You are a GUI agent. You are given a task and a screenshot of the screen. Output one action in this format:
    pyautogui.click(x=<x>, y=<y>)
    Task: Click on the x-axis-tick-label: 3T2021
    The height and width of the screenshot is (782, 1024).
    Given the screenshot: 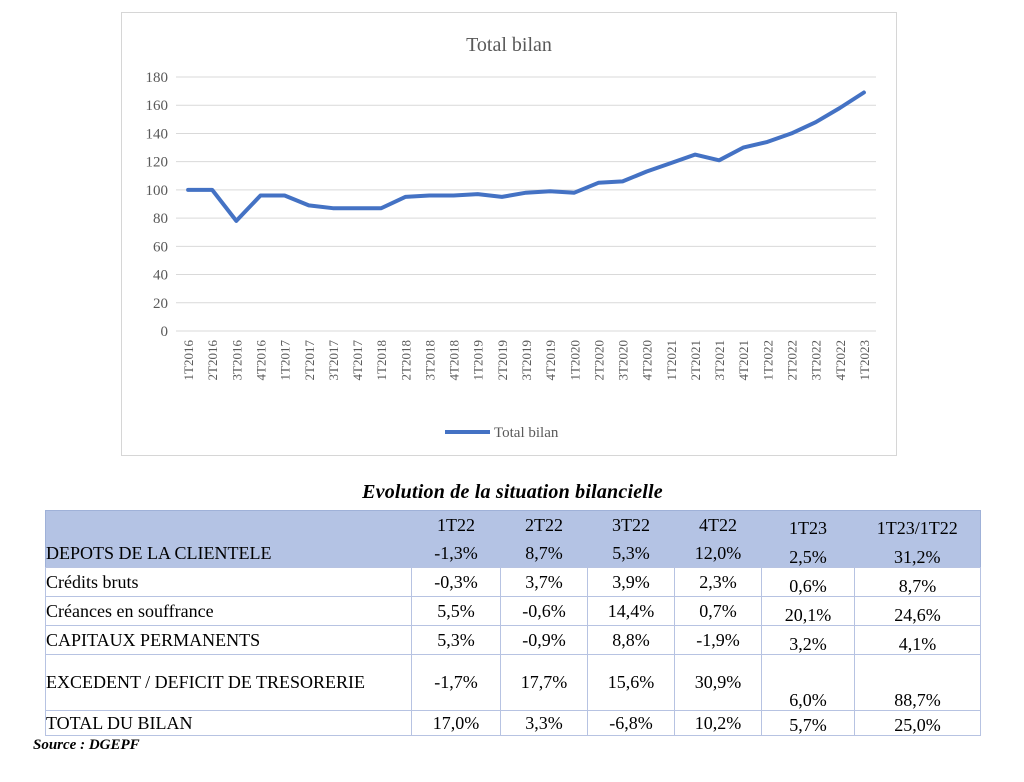 What is the action you would take?
    pyautogui.click(x=719, y=360)
    